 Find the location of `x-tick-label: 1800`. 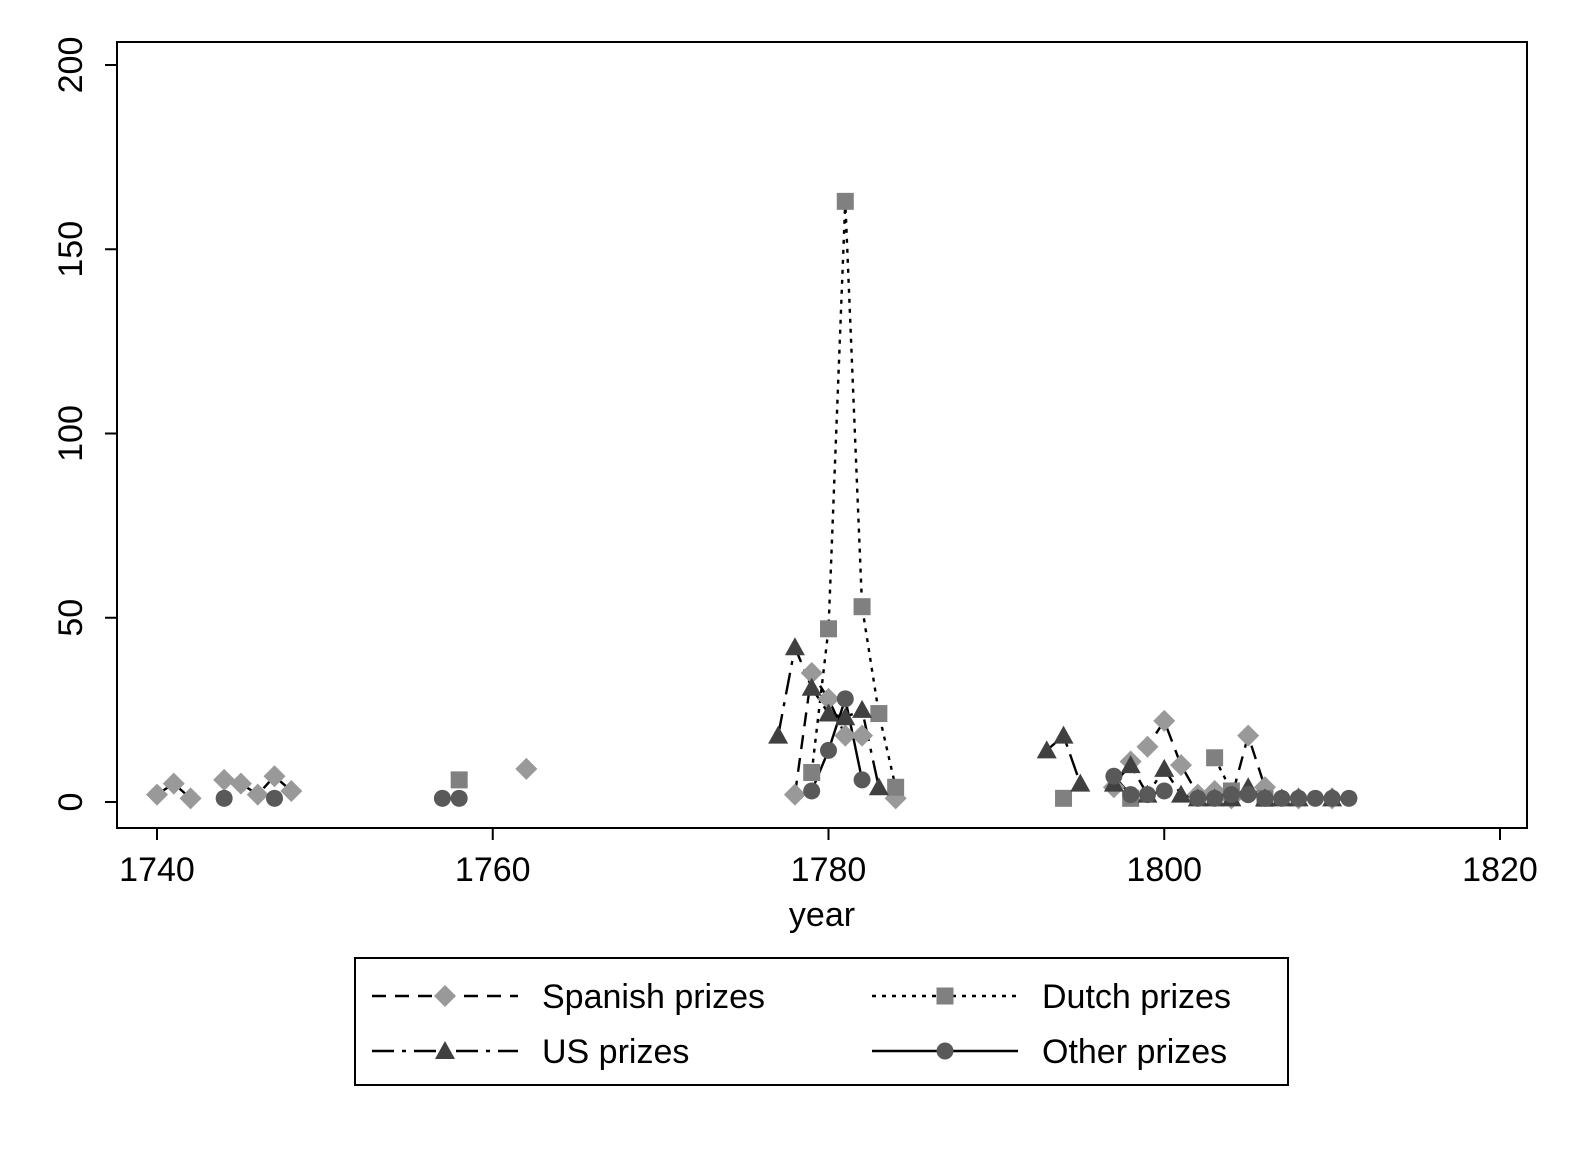

x-tick-label: 1800 is located at coordinates (1164, 870).